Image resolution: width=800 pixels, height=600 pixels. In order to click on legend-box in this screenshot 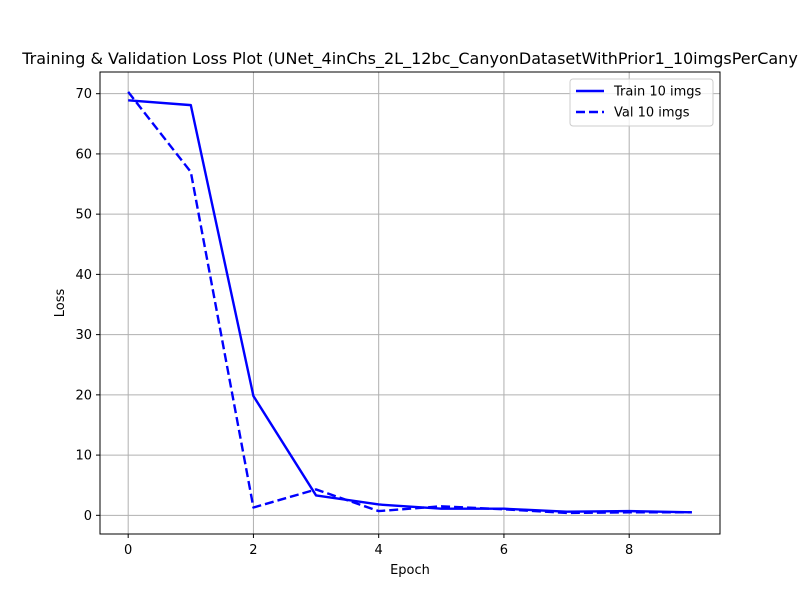, I will do `click(641, 102)`.